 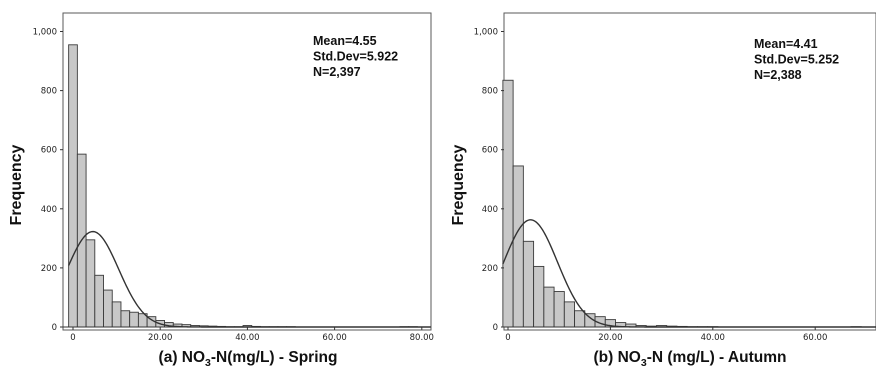 What do you see at coordinates (690, 334) in the screenshot?
I see `x-axis: 0 20.00 40.00 60.00` at bounding box center [690, 334].